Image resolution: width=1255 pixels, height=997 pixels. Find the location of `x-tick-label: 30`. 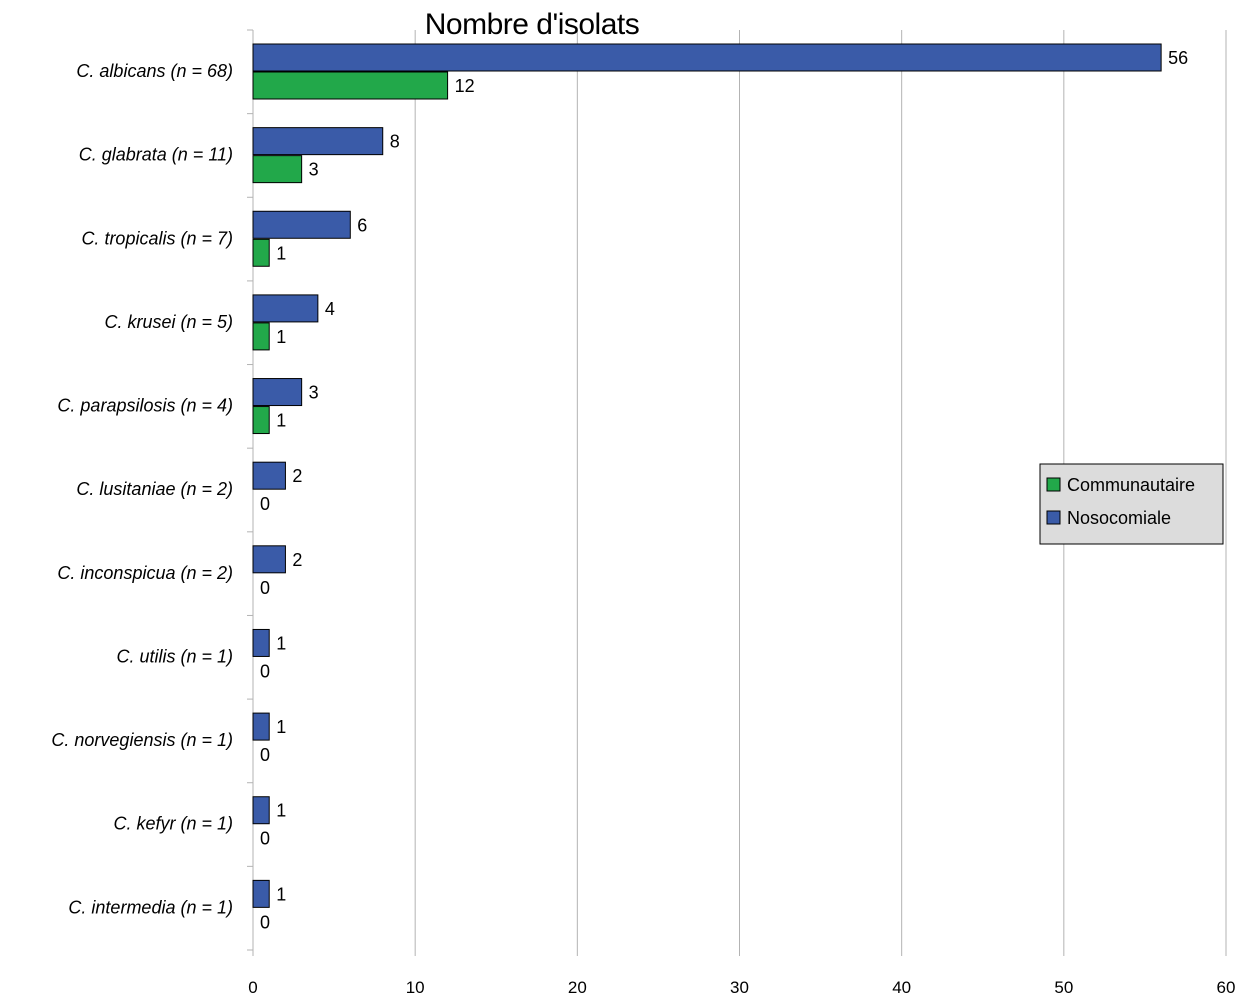

x-tick-label: 30 is located at coordinates (739, 987).